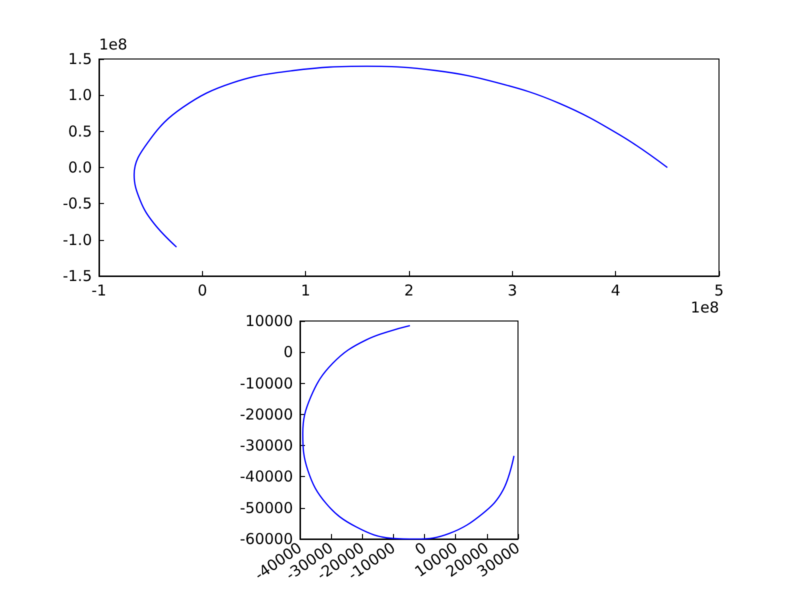 The image size is (800, 600). What do you see at coordinates (719, 291) in the screenshot?
I see `x-tick-label: 5` at bounding box center [719, 291].